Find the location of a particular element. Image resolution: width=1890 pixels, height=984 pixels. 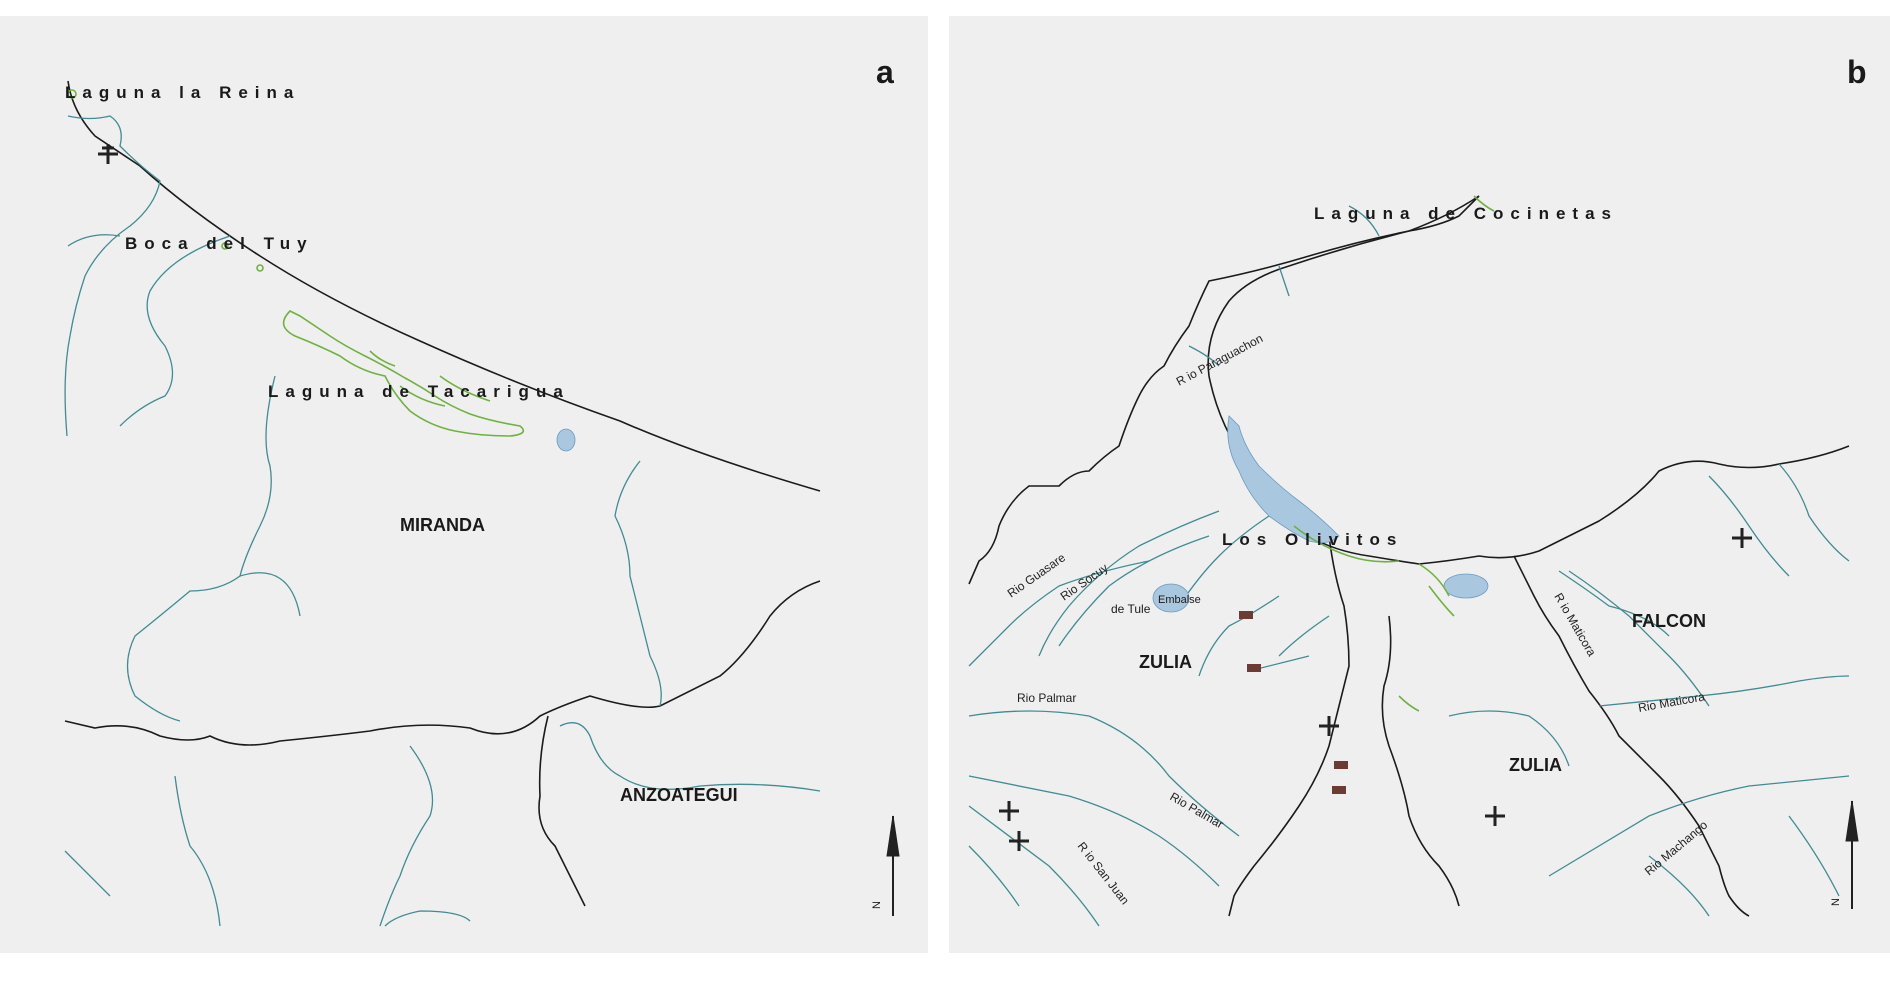

coastline-gulf is located at coordinates (1528, 380).